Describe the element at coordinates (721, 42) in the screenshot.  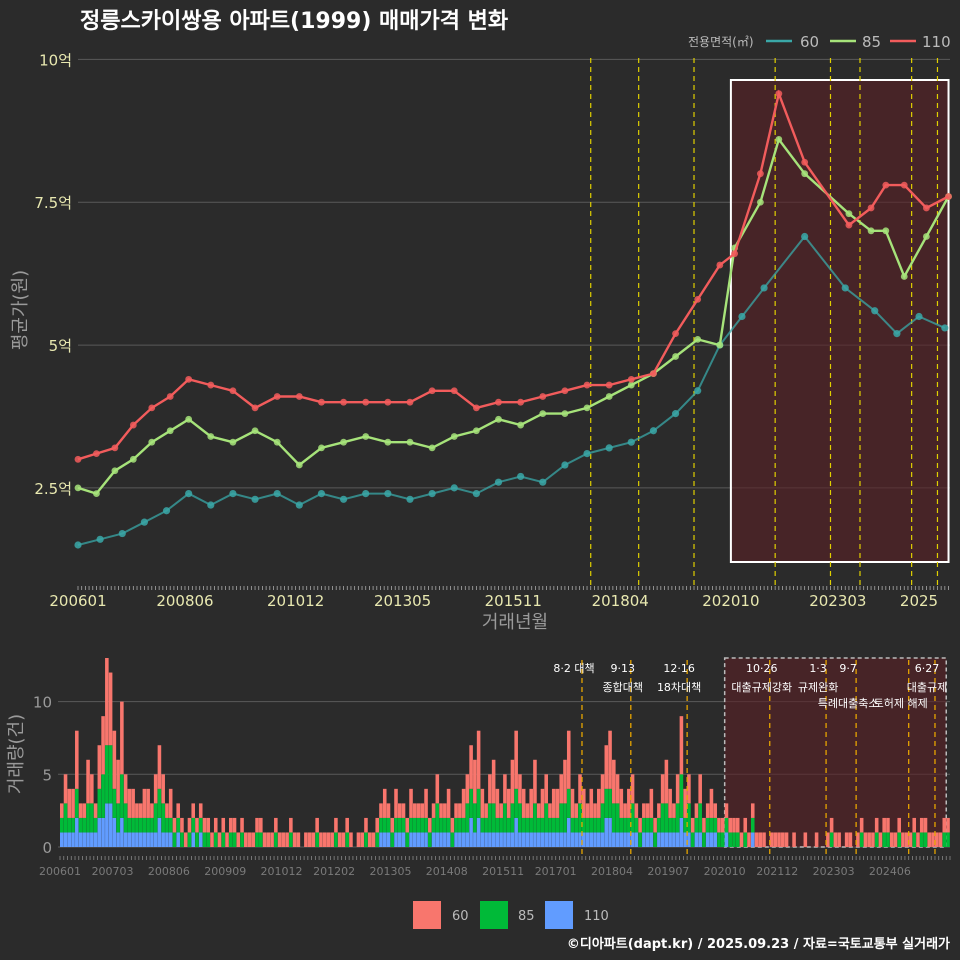
I see `legend-title: 전용면적(㎡)` at that location.